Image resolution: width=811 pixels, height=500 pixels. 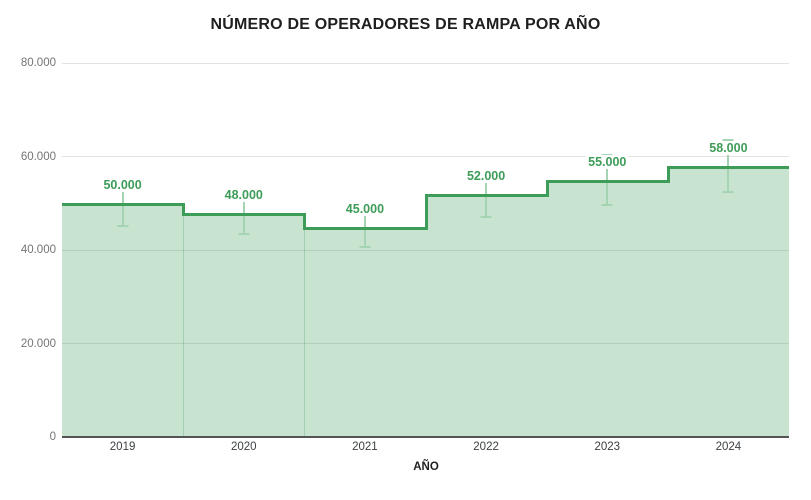 I want to click on value-label: 48.000, so click(x=243, y=194).